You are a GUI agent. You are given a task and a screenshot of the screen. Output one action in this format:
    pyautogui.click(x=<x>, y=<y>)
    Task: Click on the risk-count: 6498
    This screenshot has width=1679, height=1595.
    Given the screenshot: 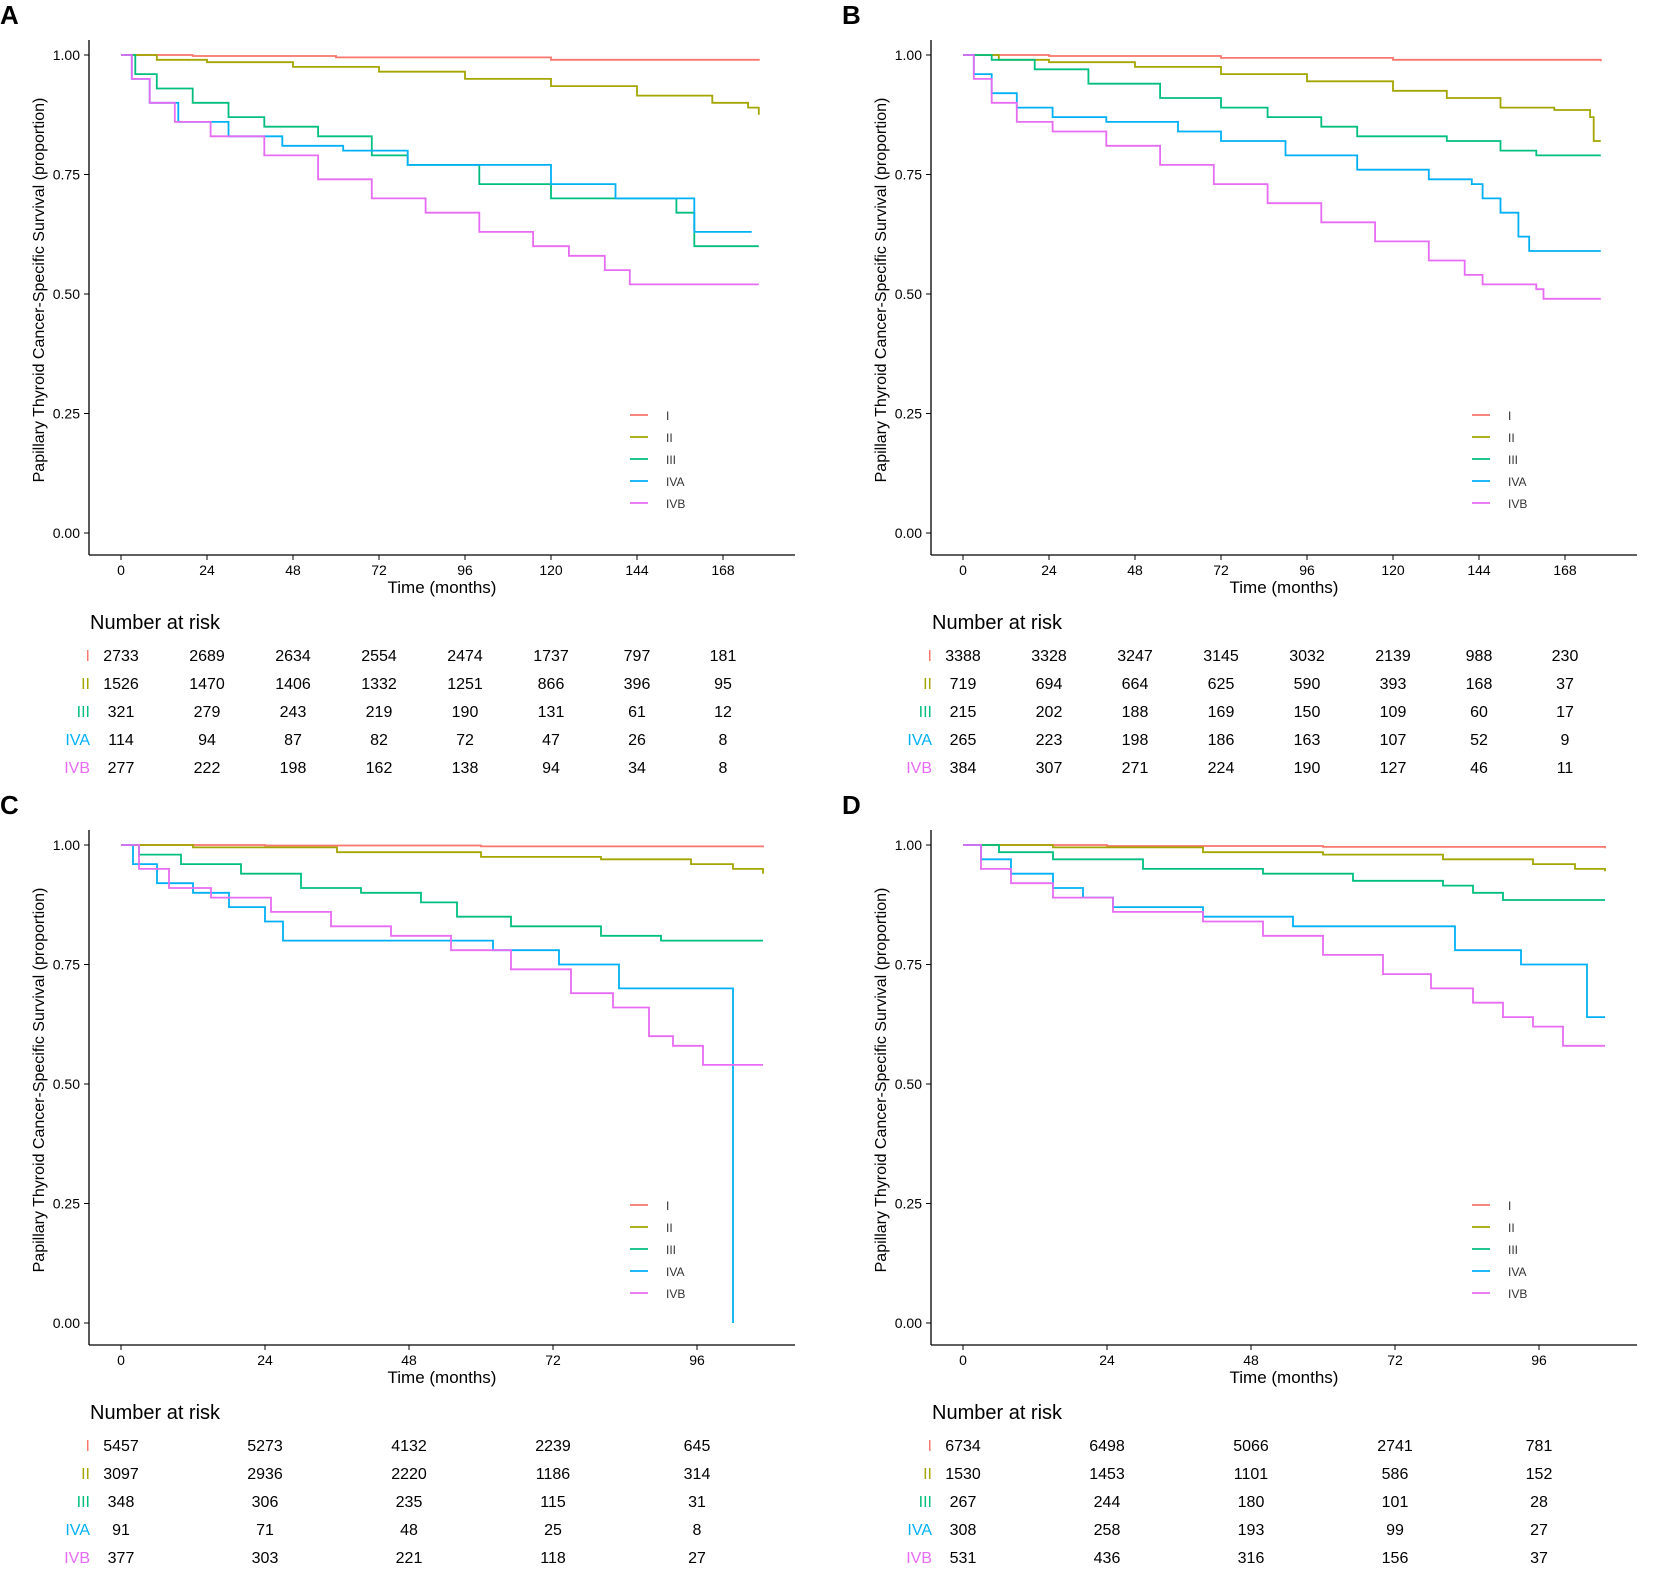 What is the action you would take?
    pyautogui.click(x=1107, y=1446)
    